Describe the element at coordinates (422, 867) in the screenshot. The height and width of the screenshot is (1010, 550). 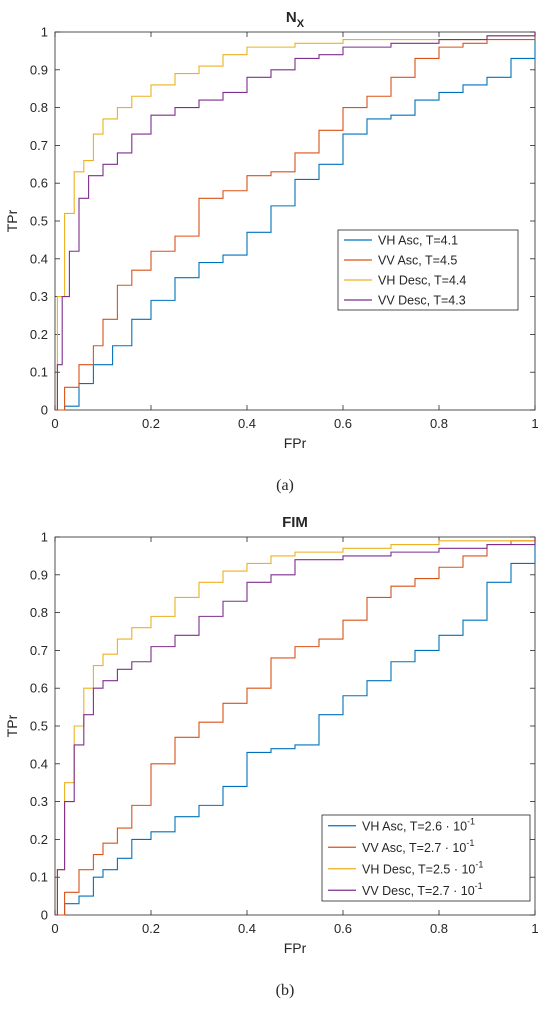
I see `legend-label-3: VH Desc, T=2.5 · 10-1` at that location.